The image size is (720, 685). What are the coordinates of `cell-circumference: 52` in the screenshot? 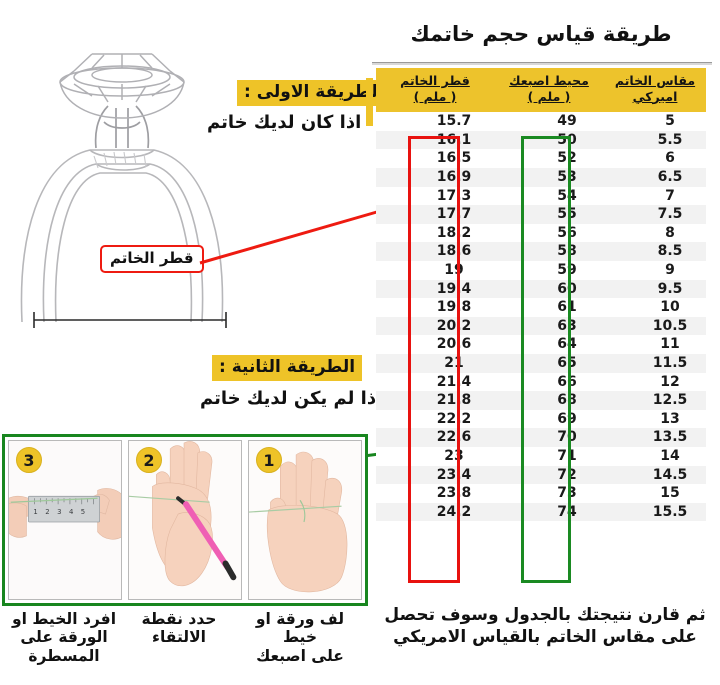 It's located at (567, 158).